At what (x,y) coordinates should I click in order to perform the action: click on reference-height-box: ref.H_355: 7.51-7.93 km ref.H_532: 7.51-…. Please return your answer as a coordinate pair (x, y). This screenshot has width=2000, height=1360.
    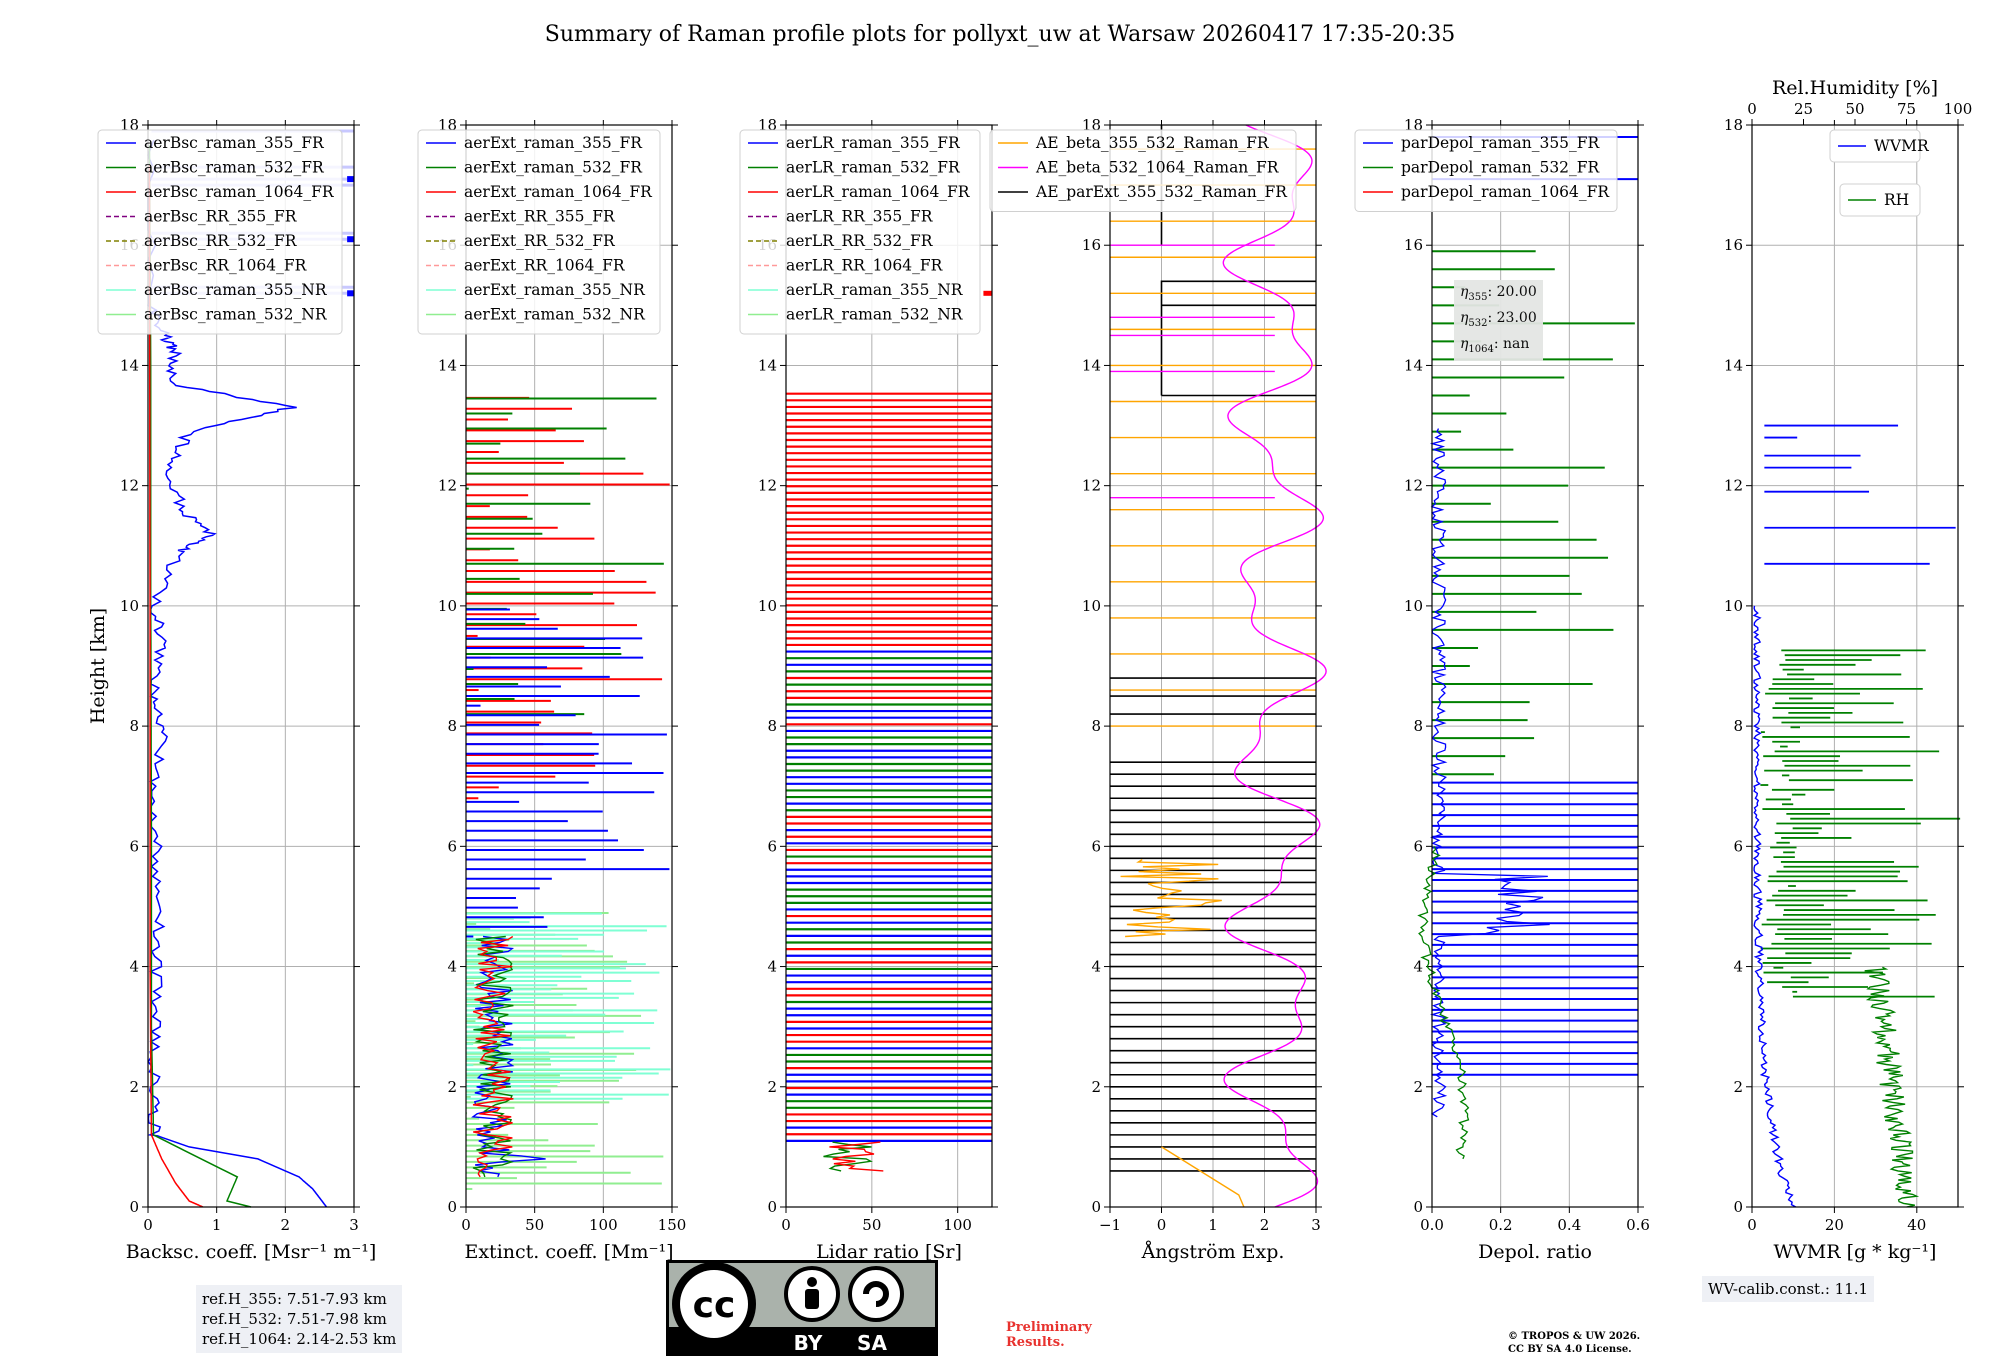
    Looking at the image, I should click on (299, 1319).